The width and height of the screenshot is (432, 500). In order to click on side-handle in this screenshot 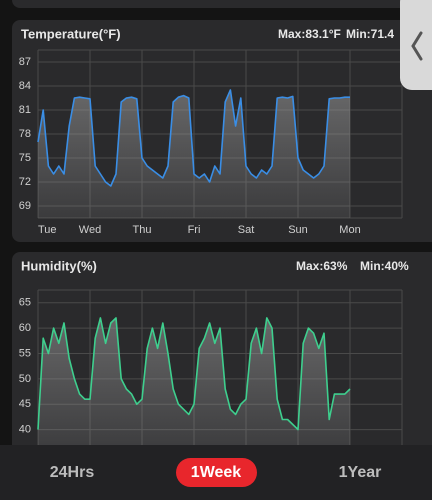, I will do `click(416, 45)`.